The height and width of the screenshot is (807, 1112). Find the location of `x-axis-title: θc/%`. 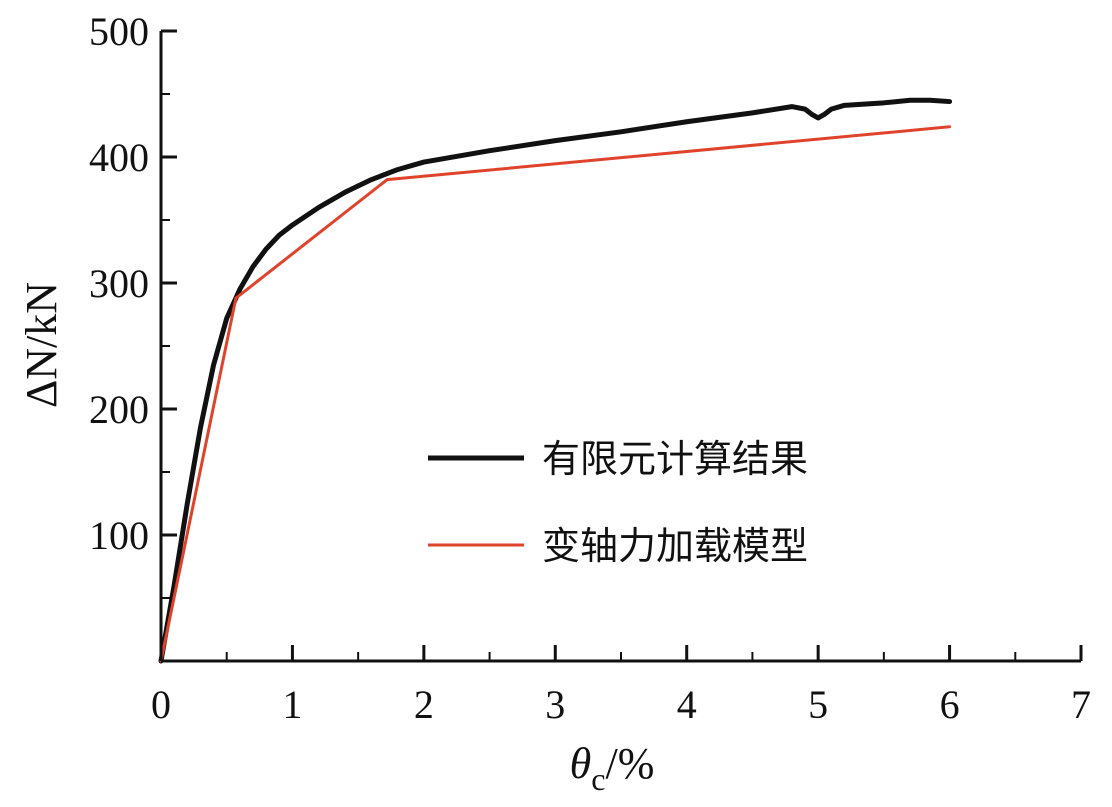

x-axis-title: θc/% is located at coordinates (612, 768).